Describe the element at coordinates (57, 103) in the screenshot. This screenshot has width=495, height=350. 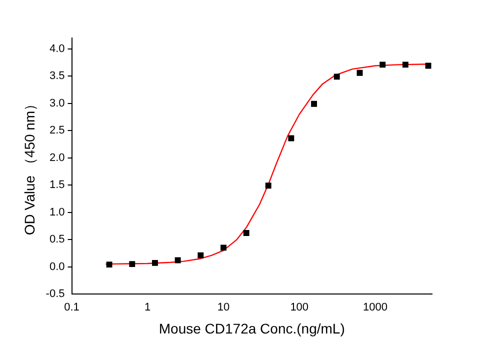
I see `y-tick-label: 3.0` at that location.